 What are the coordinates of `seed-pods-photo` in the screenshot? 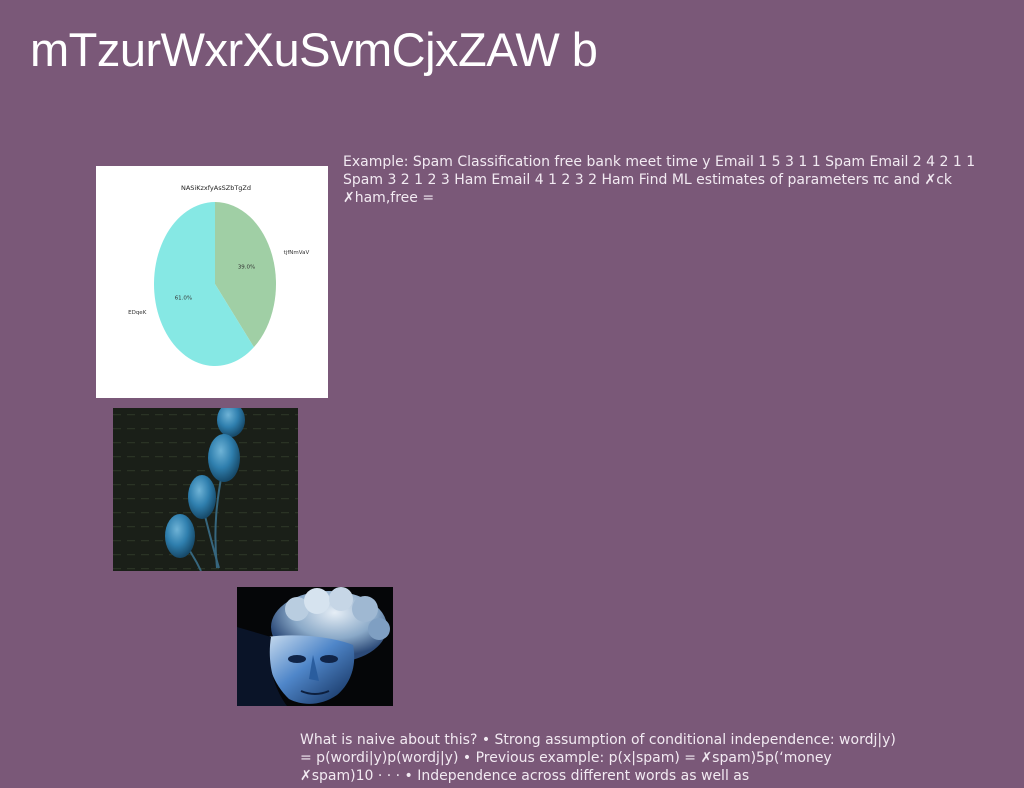 It's located at (205, 489).